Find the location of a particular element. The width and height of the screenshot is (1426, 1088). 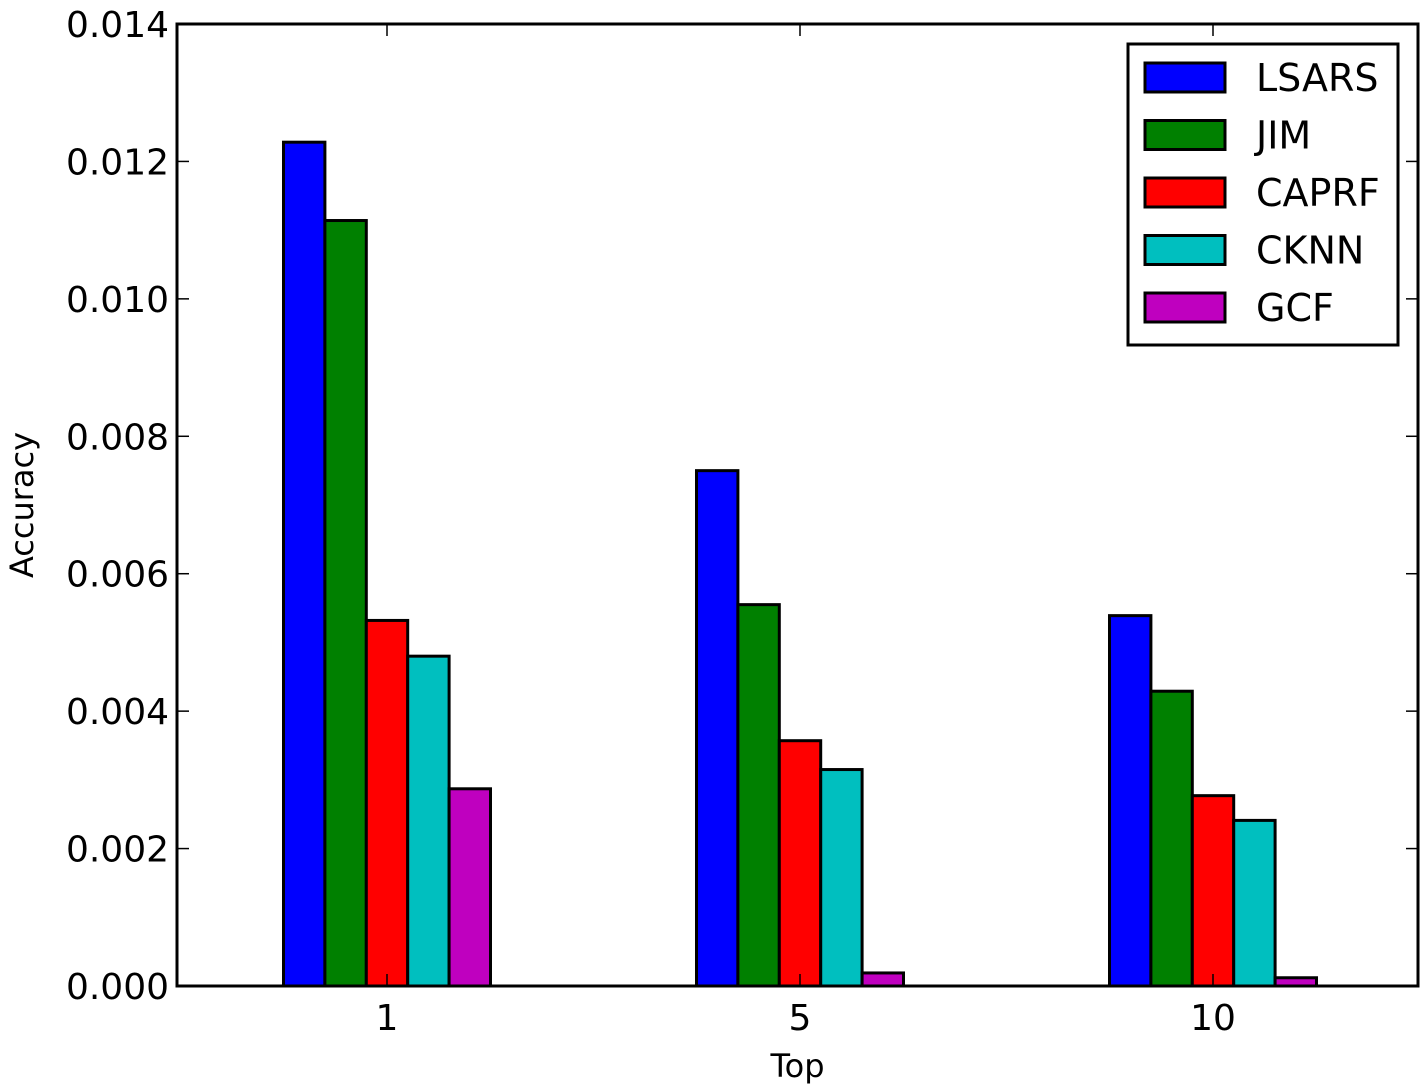

legend-swatch-caprf is located at coordinates (1185, 192).